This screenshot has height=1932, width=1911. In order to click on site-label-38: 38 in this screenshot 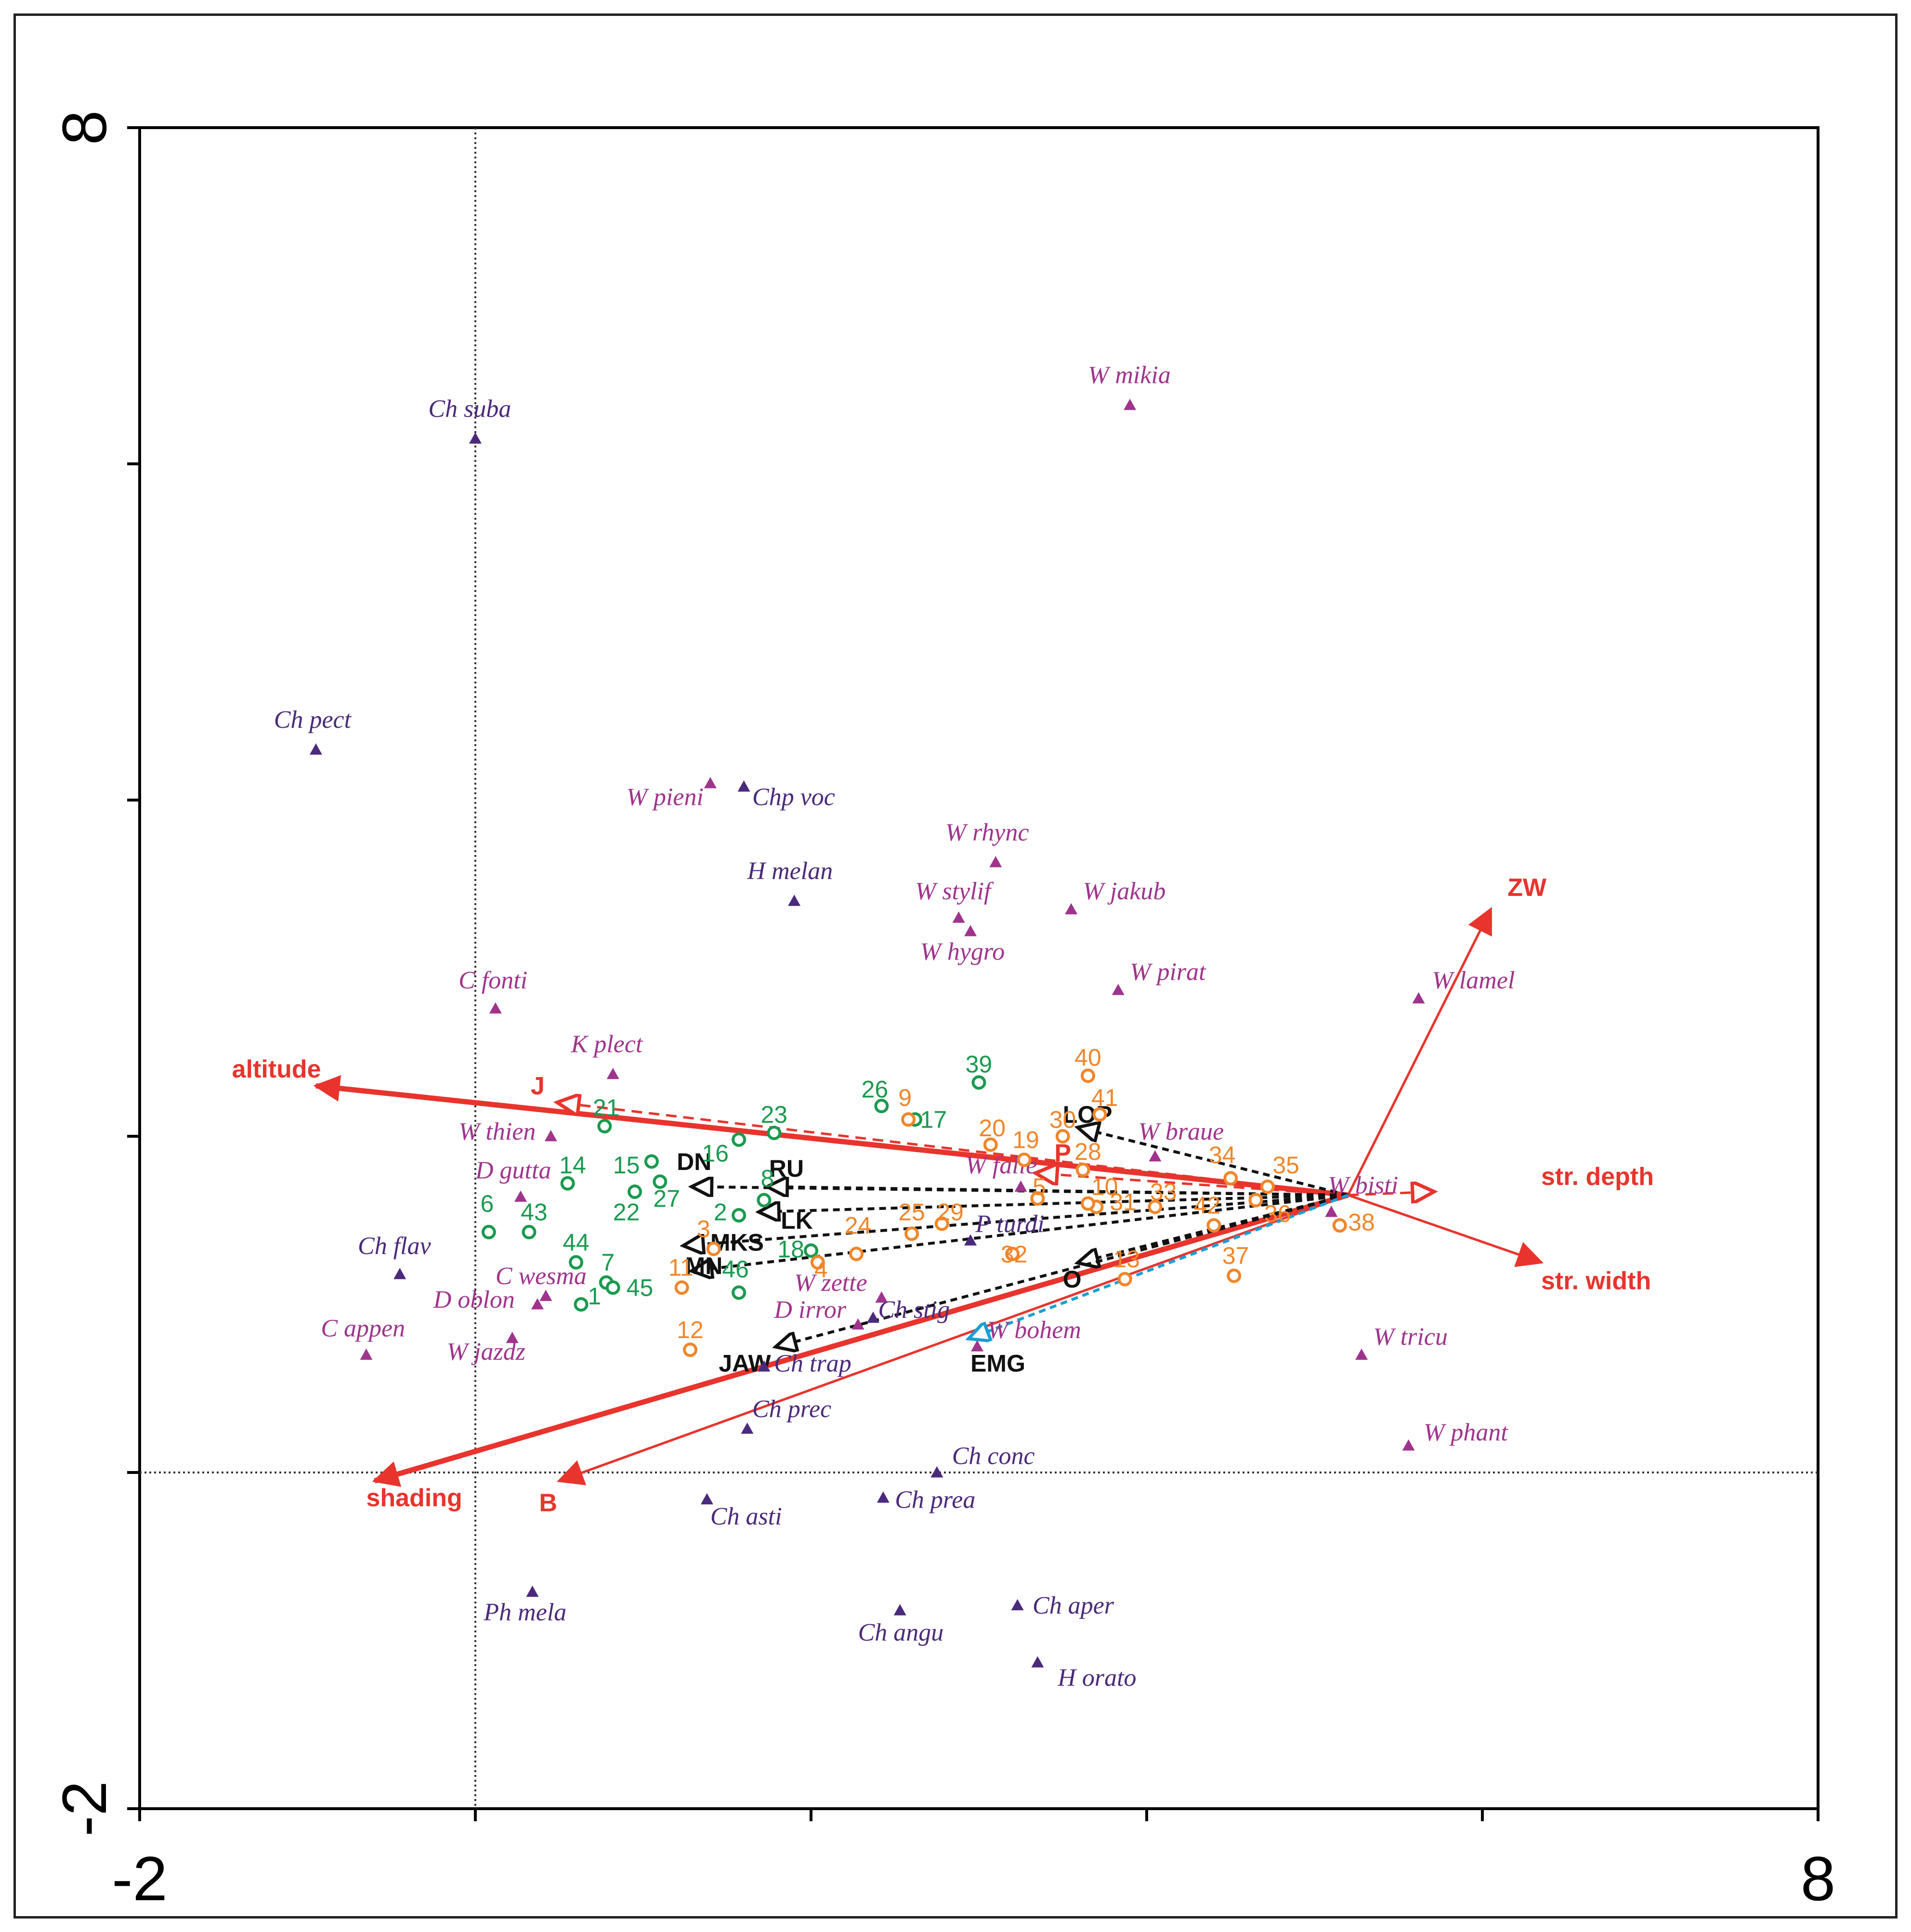, I will do `click(1362, 1222)`.